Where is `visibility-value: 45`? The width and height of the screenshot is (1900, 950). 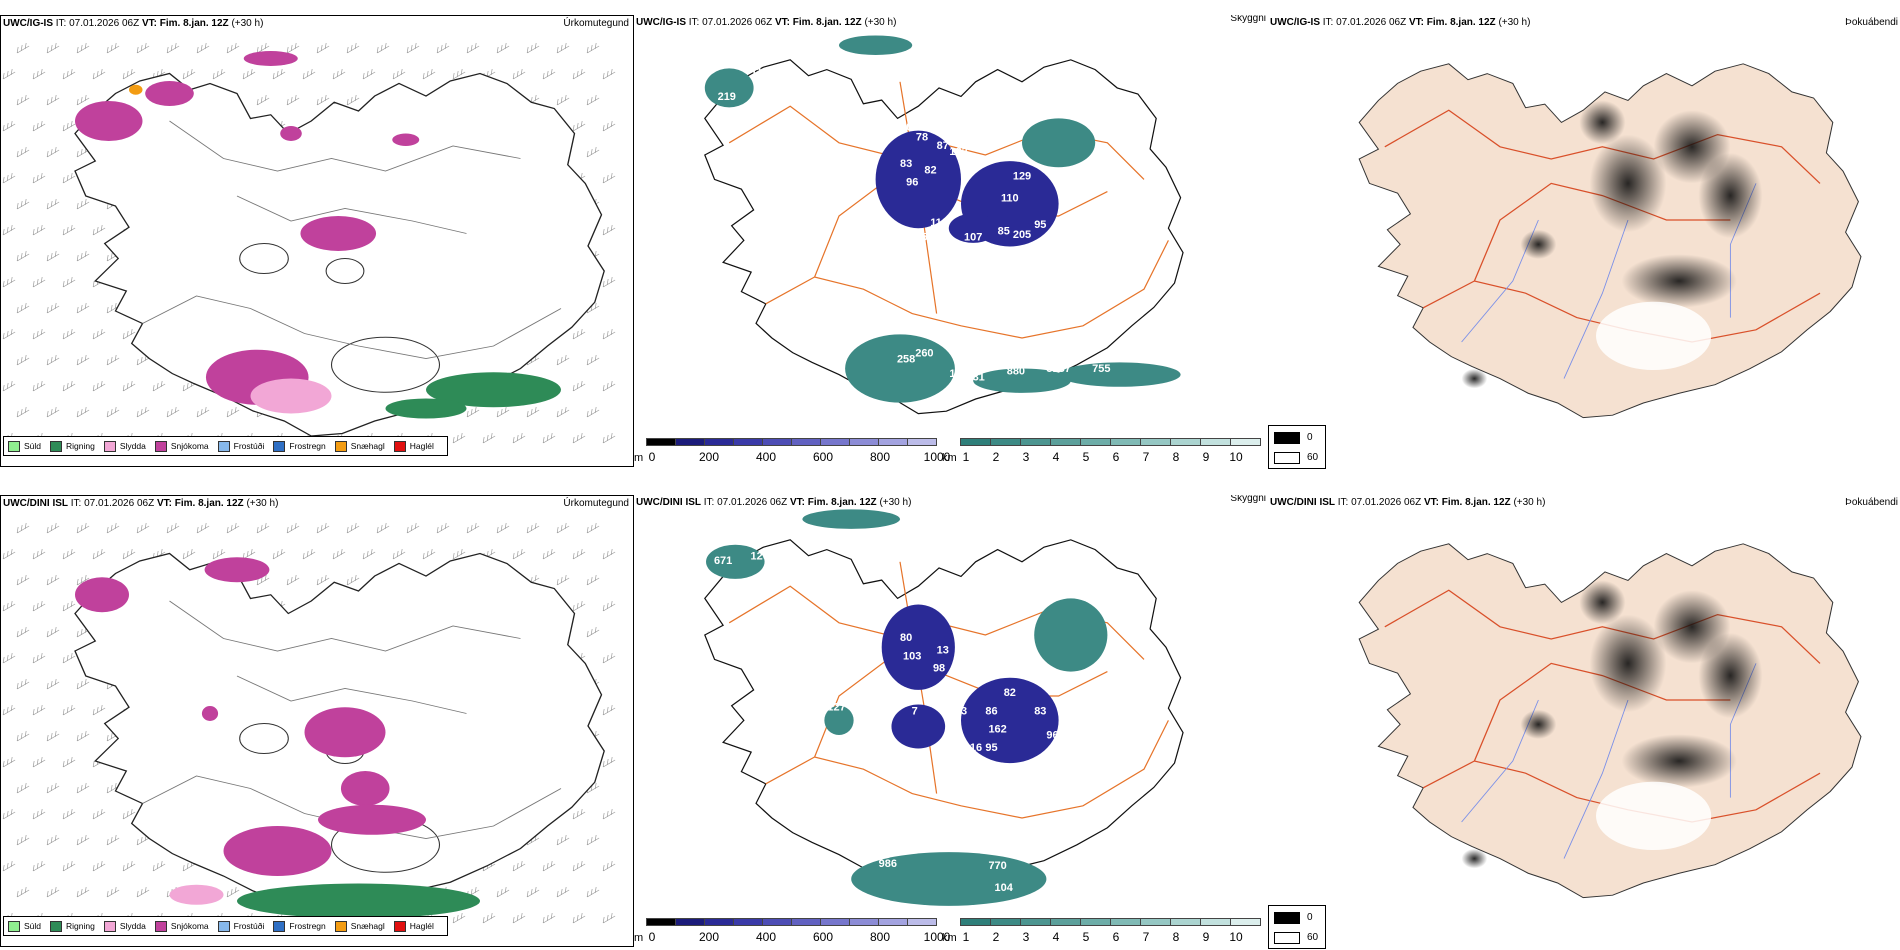
visibility-value: 45 is located at coordinates (1007, 675).